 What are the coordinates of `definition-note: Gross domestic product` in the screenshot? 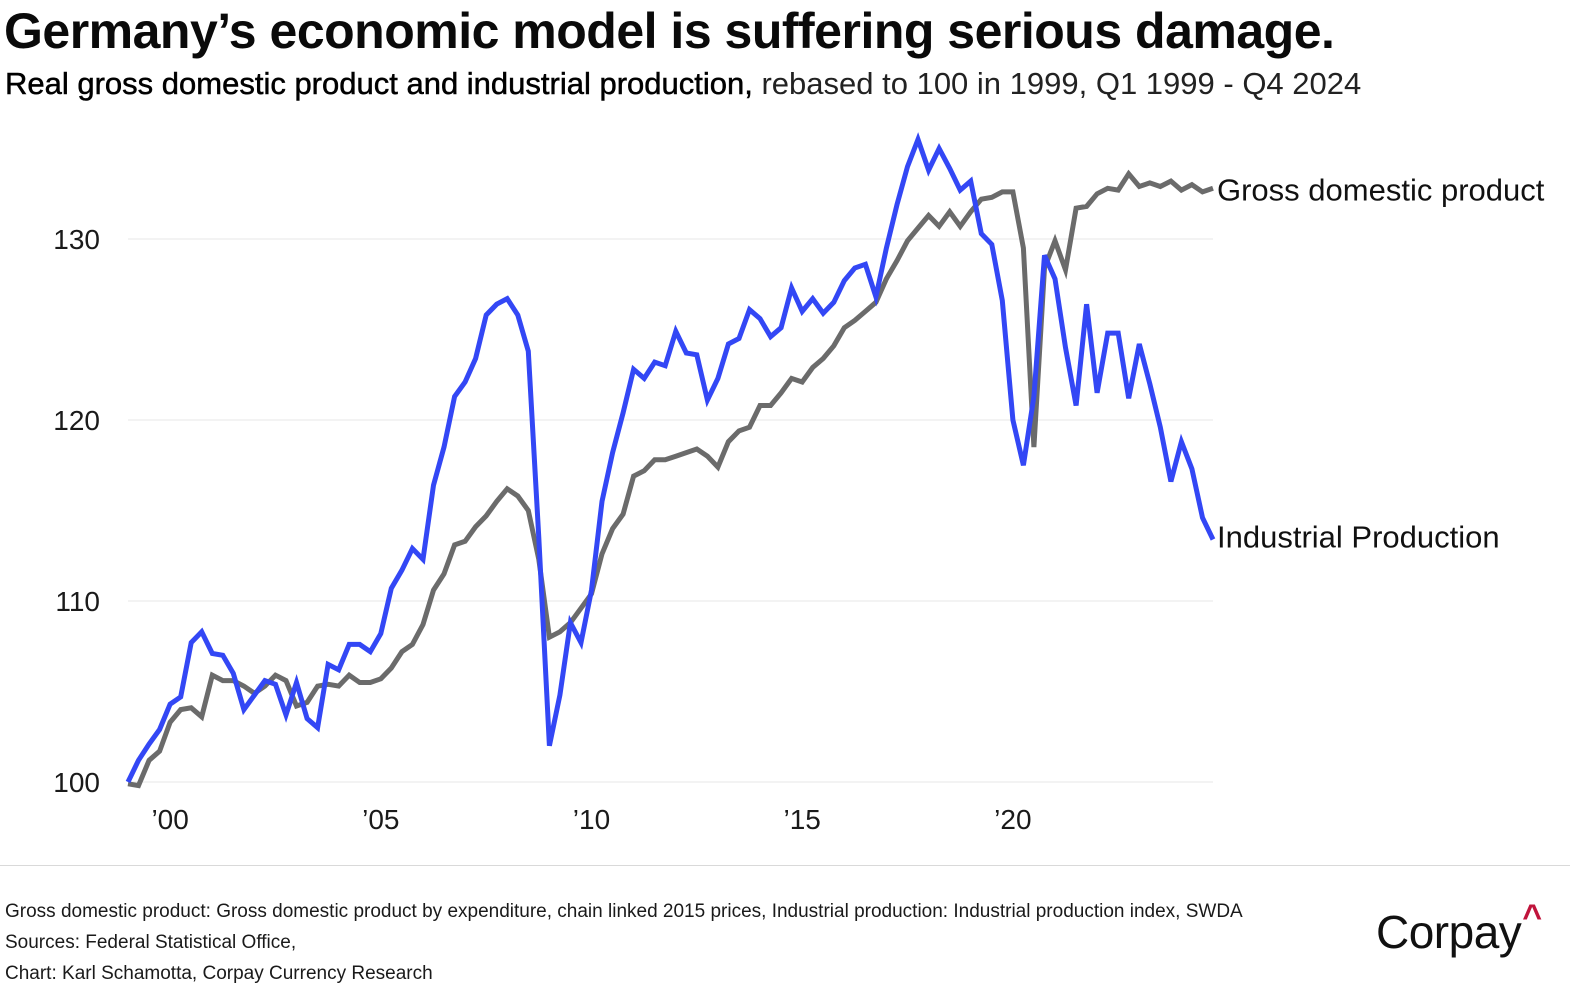 It's located at (624, 911).